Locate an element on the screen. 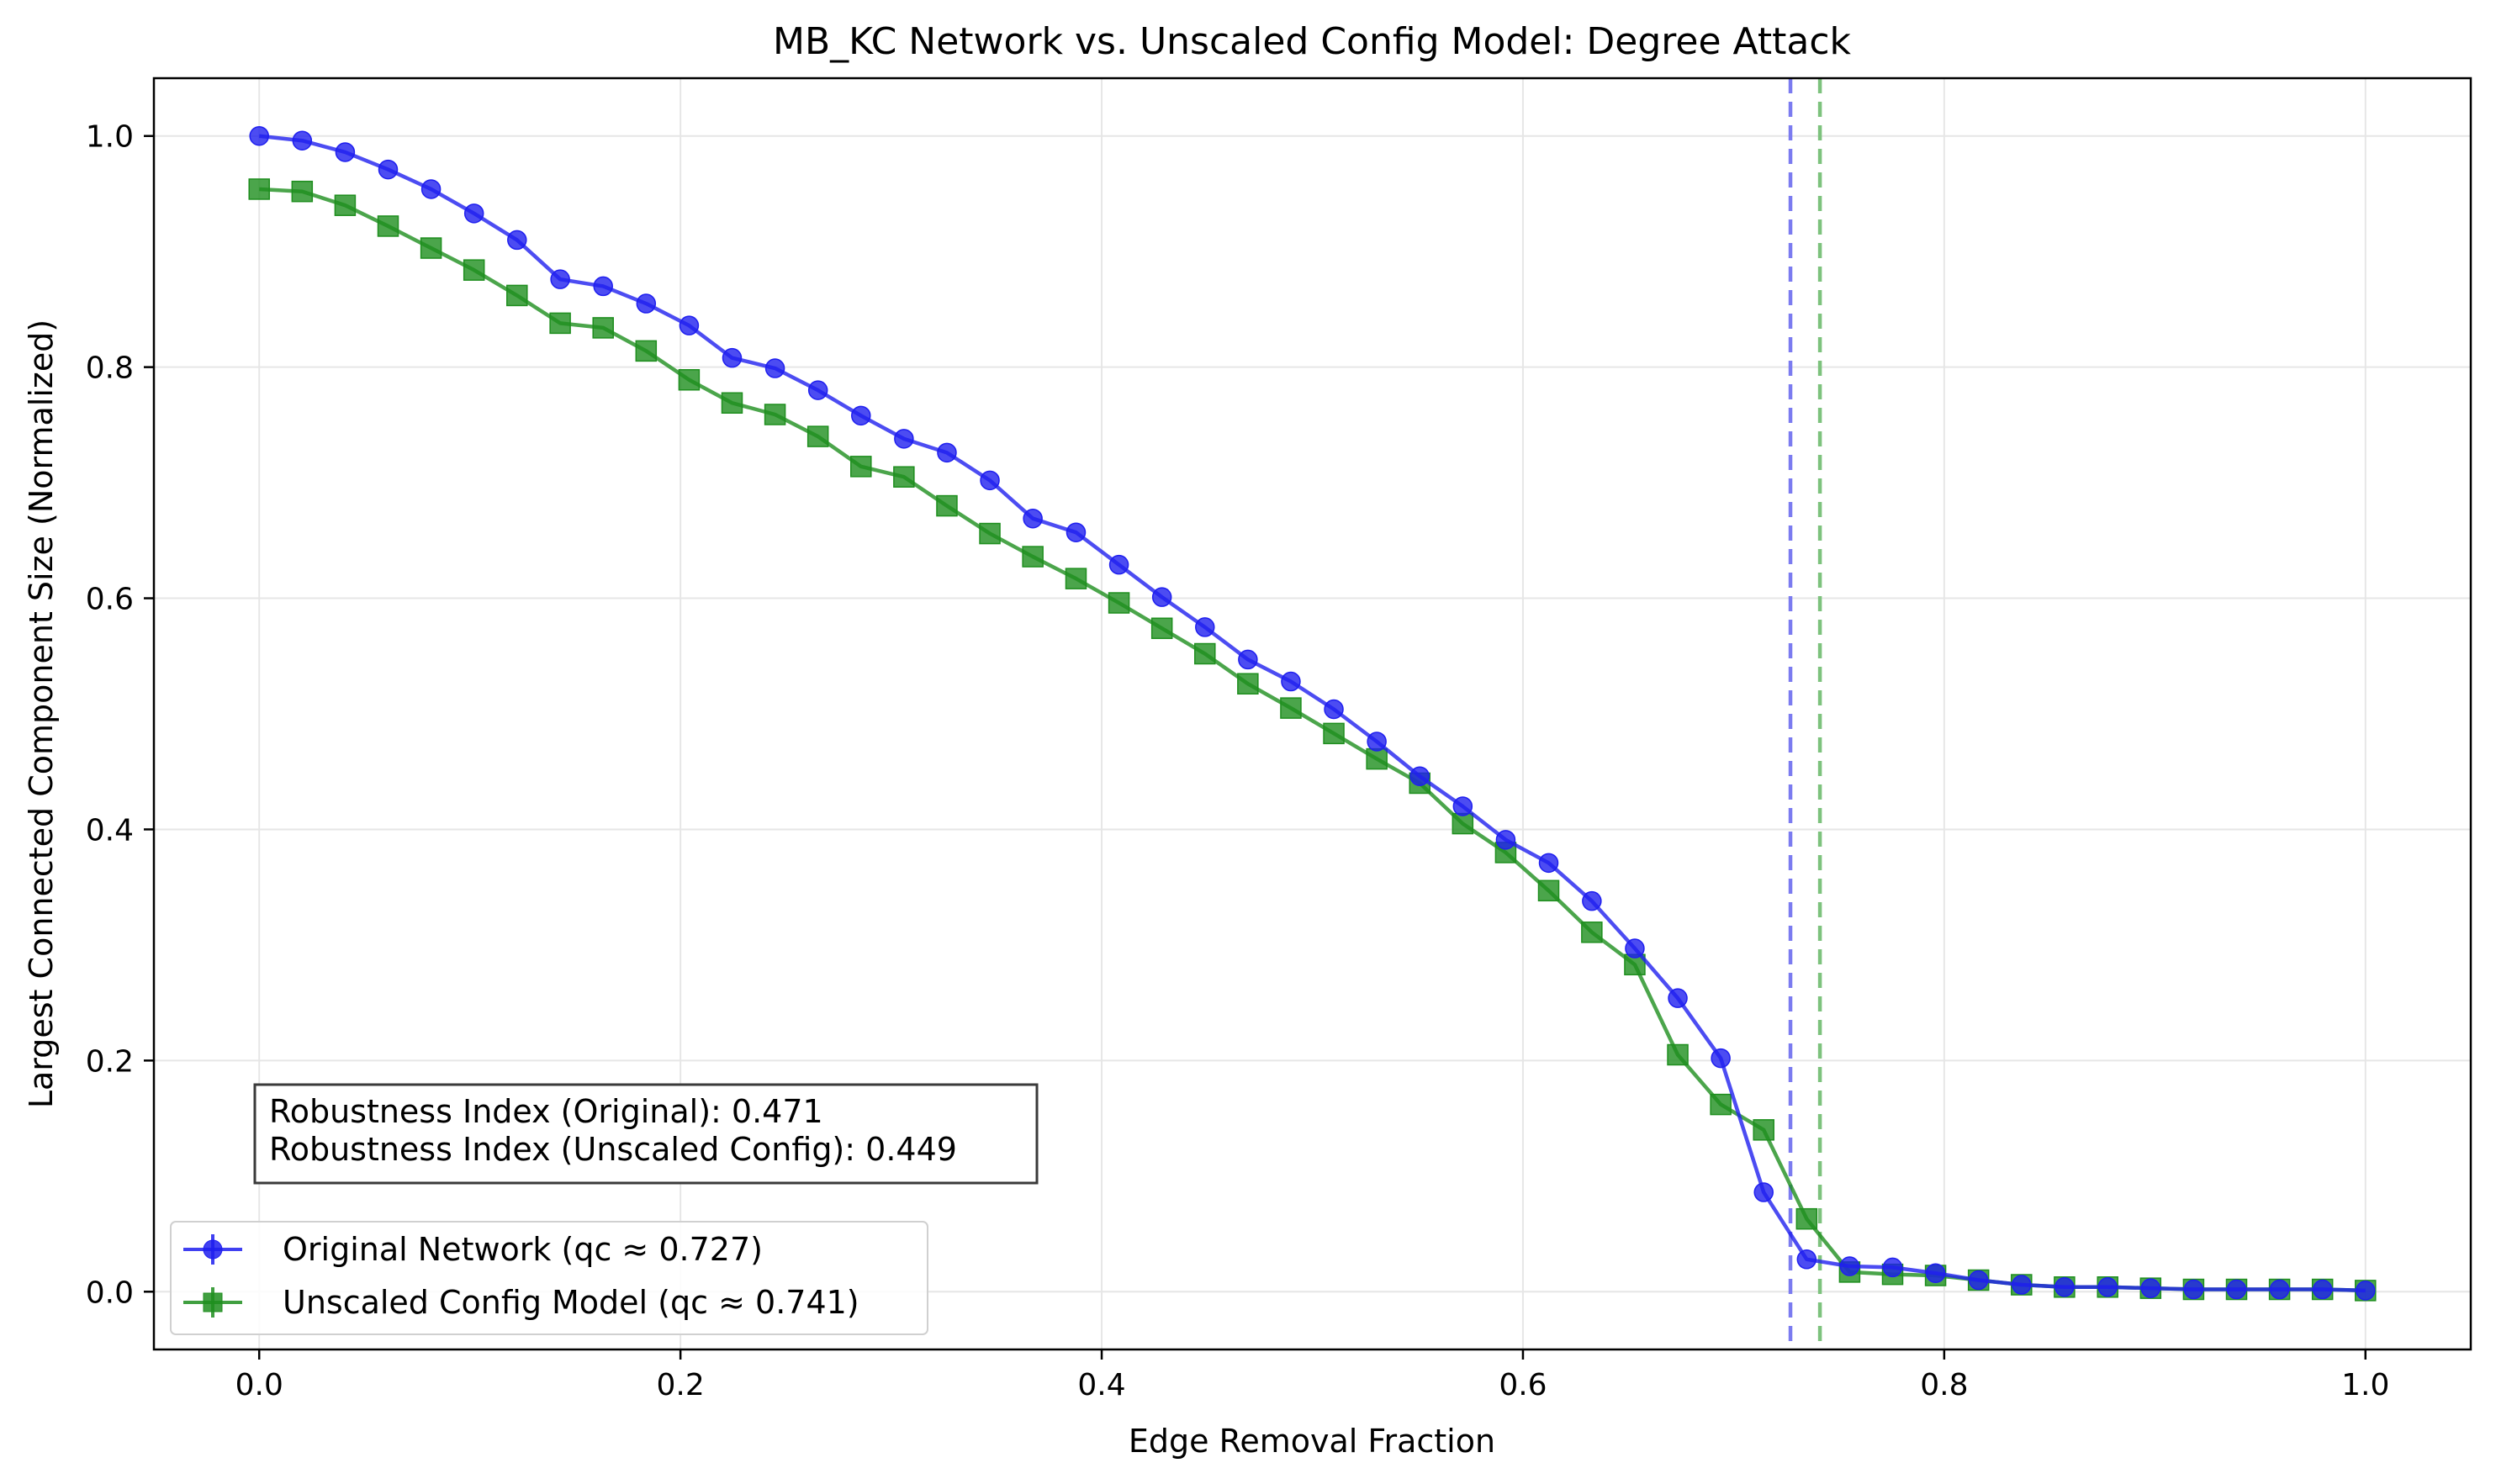  legend-marker-original is located at coordinates (213, 1249).